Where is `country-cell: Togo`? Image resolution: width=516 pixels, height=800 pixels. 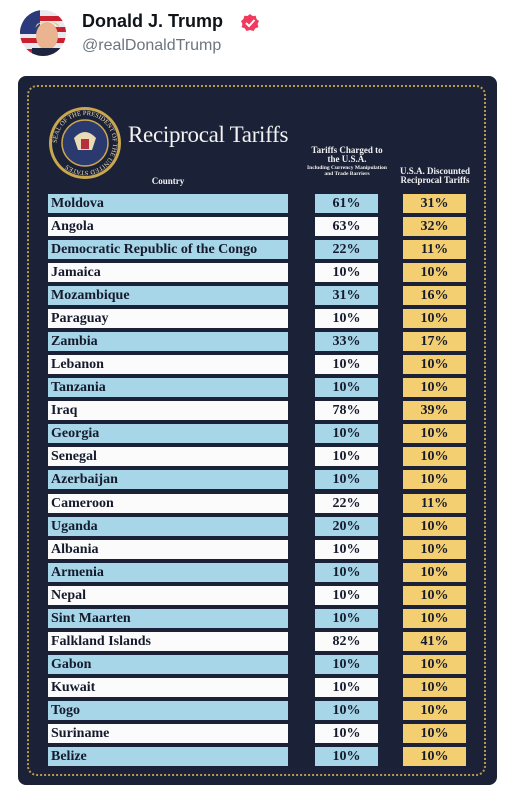
country-cell: Togo is located at coordinates (168, 710).